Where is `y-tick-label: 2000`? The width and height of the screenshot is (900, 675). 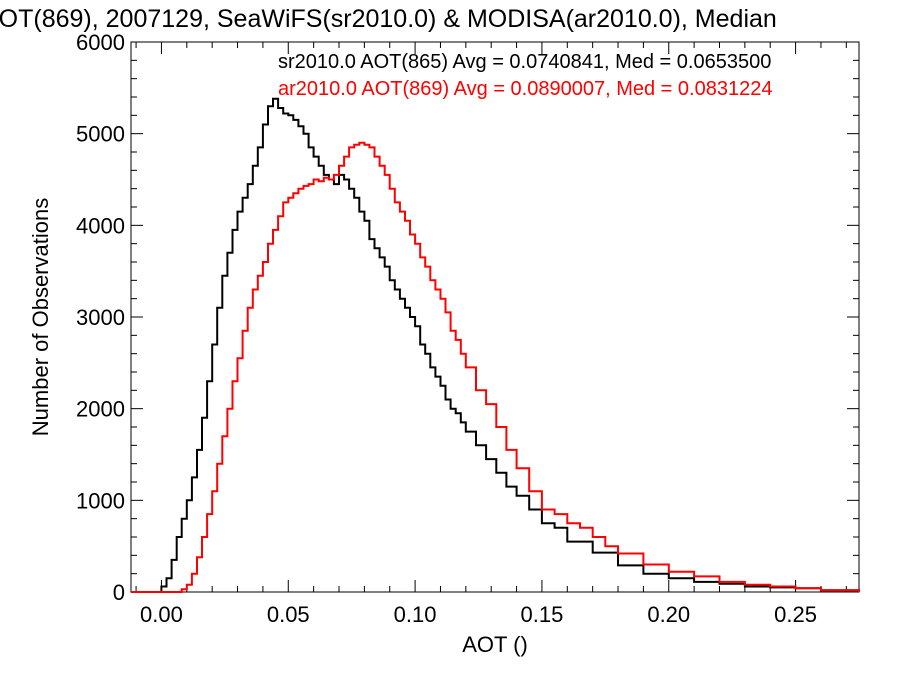
y-tick-label: 2000 is located at coordinates (100, 409).